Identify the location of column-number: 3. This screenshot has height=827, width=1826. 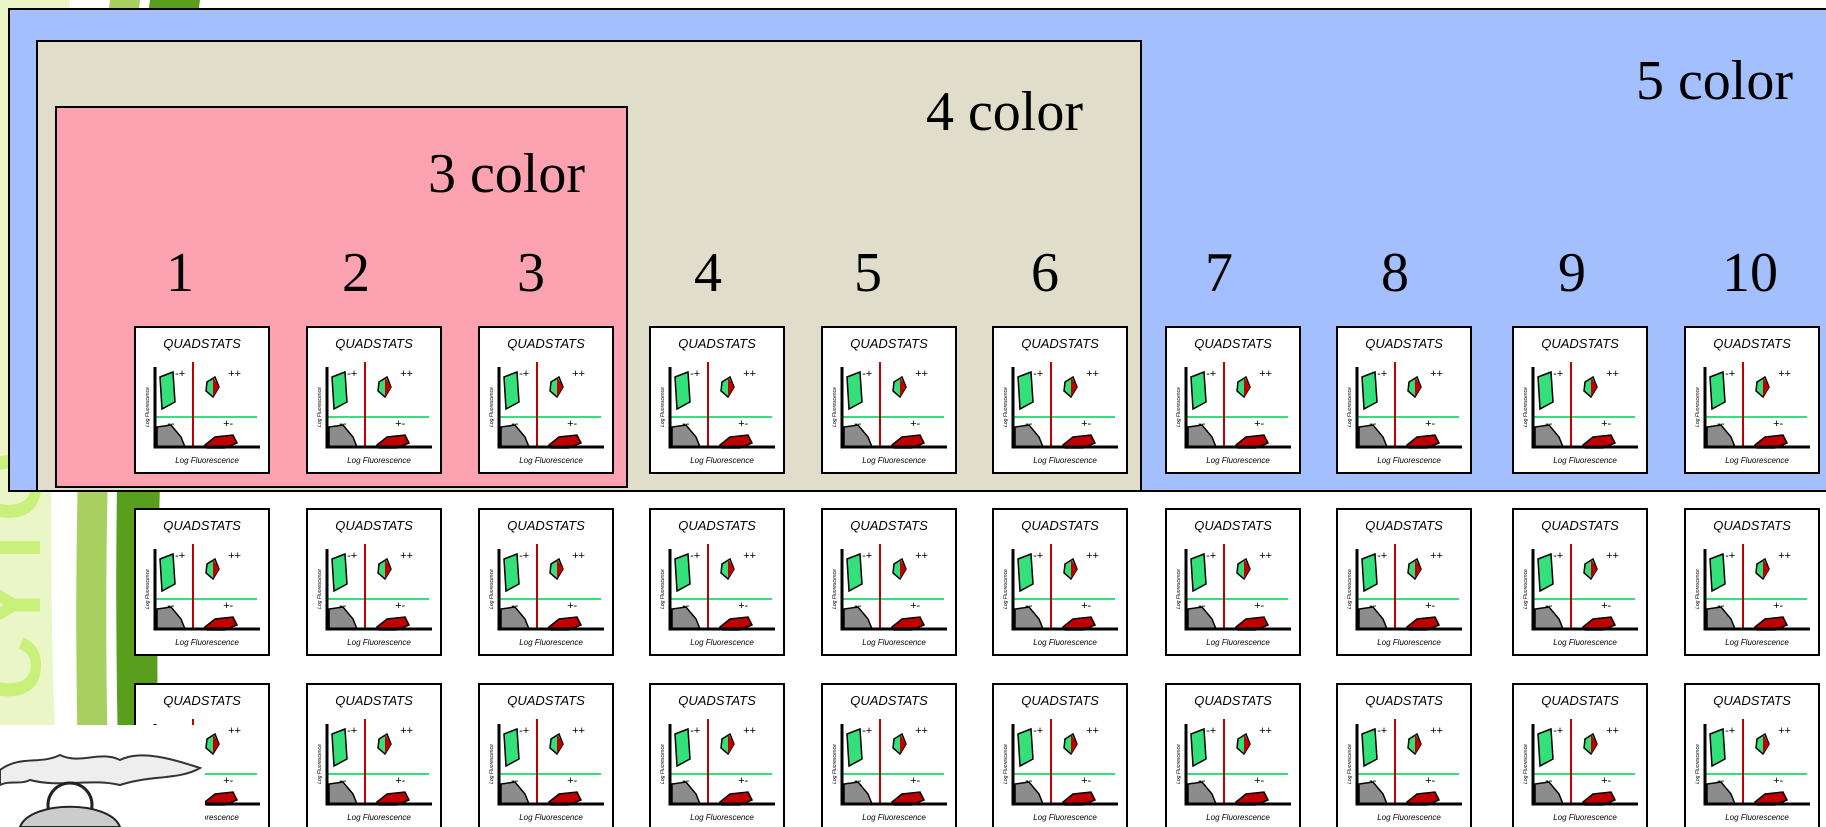
(531, 273).